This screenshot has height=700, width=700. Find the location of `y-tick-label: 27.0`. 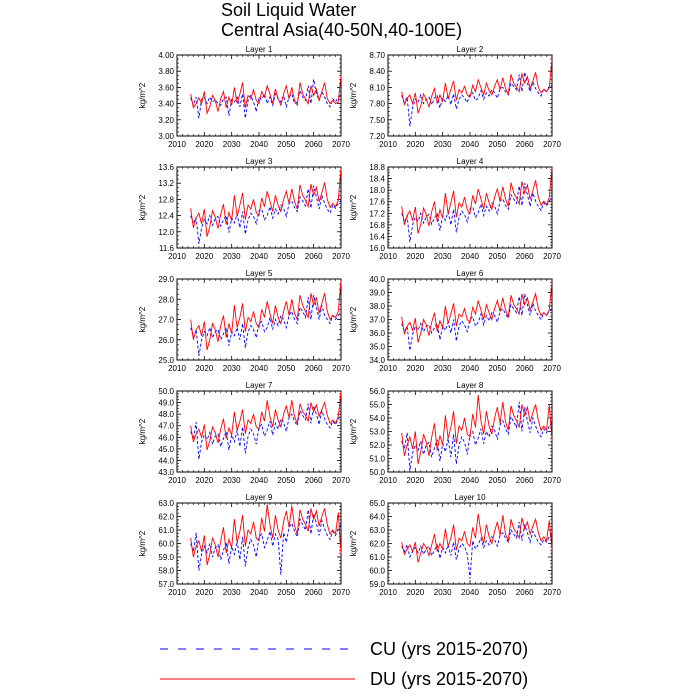

y-tick-label: 27.0 is located at coordinates (166, 320).